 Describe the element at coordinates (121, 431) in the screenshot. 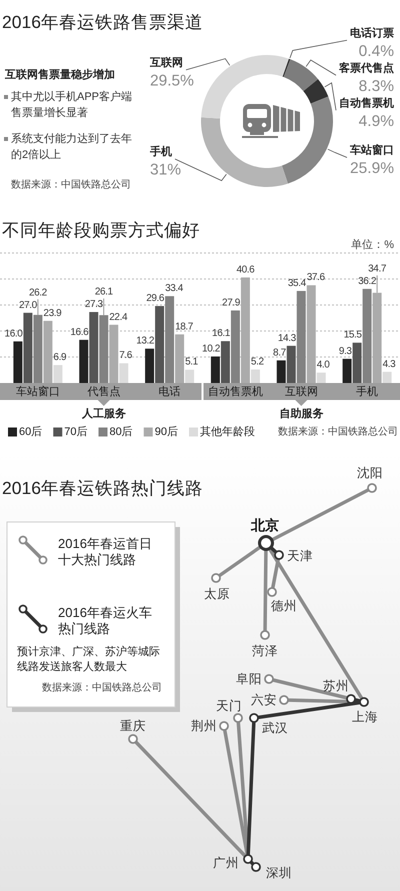

I see `legend-label: 80后` at that location.